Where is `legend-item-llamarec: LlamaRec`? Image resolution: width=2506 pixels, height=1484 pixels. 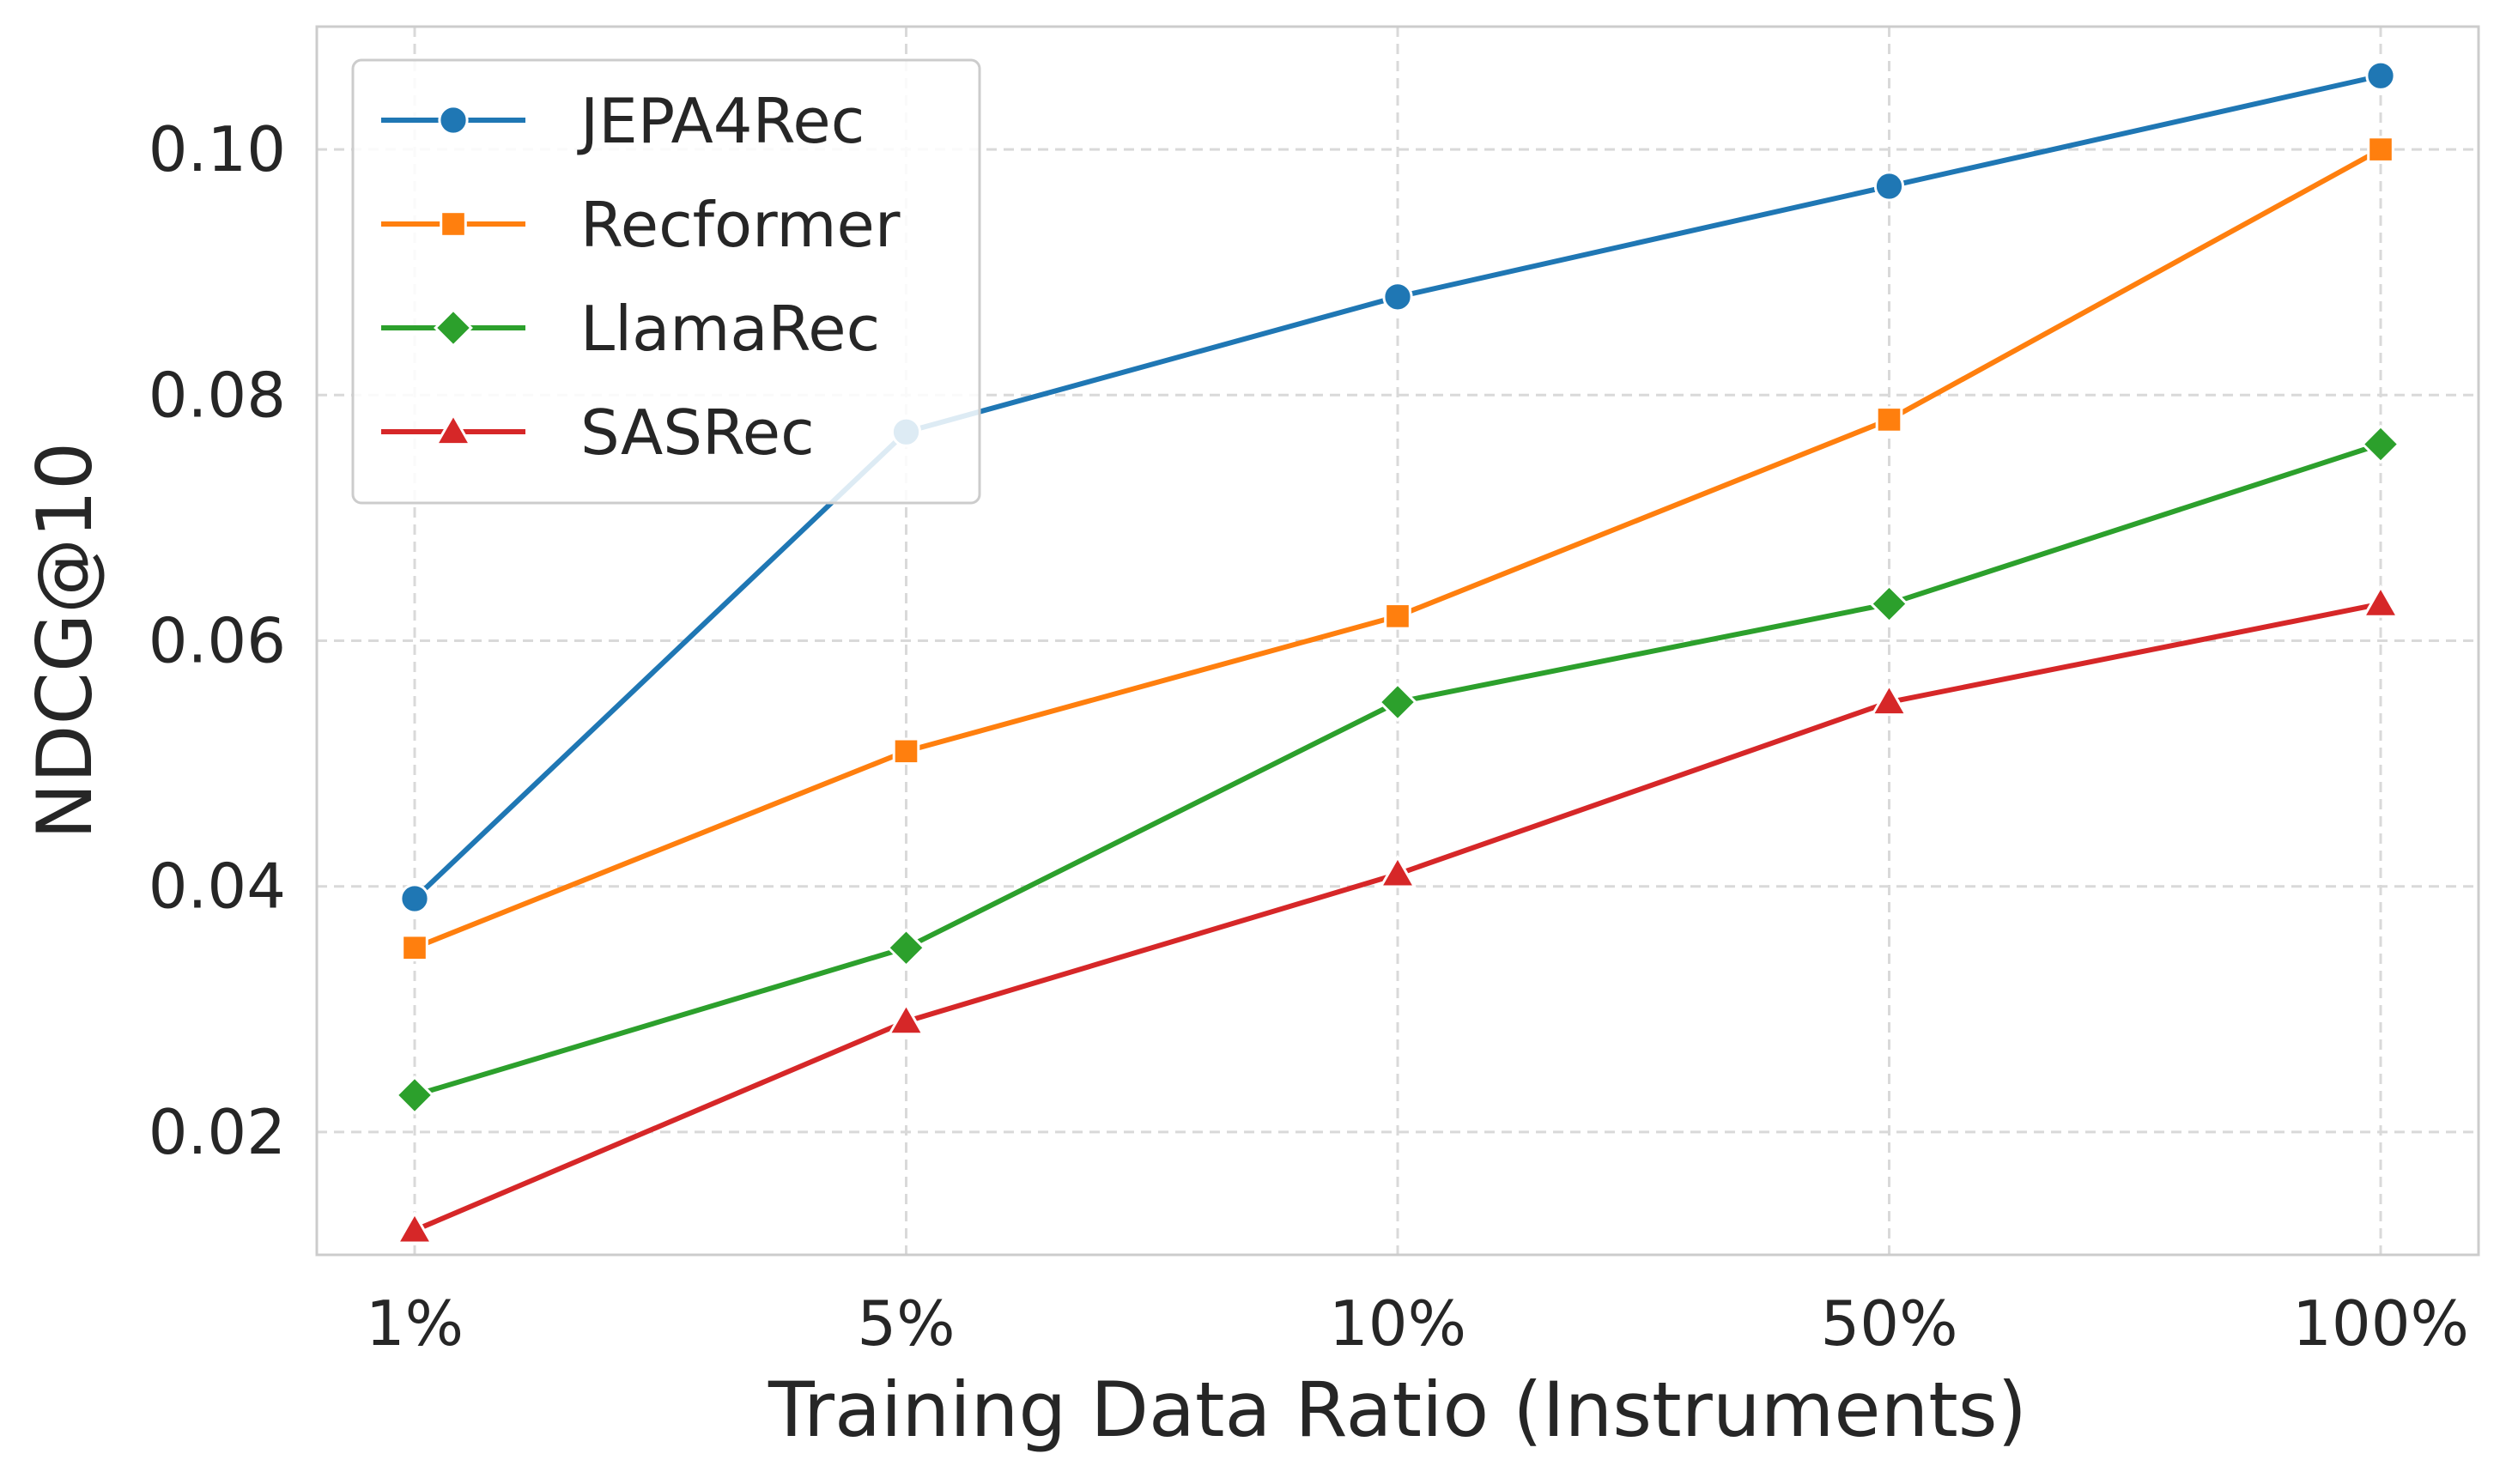 legend-item-llamarec: LlamaRec is located at coordinates (630, 329).